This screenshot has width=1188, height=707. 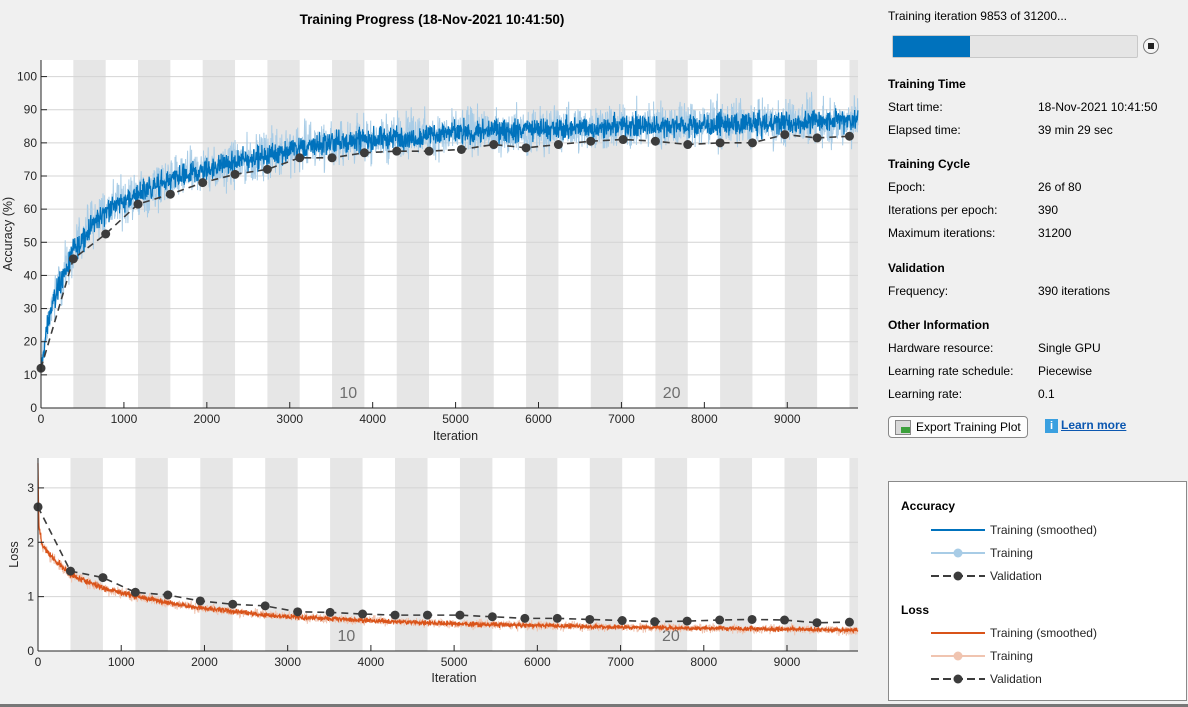 I want to click on x-axis-label: Iteration, so click(x=455, y=436).